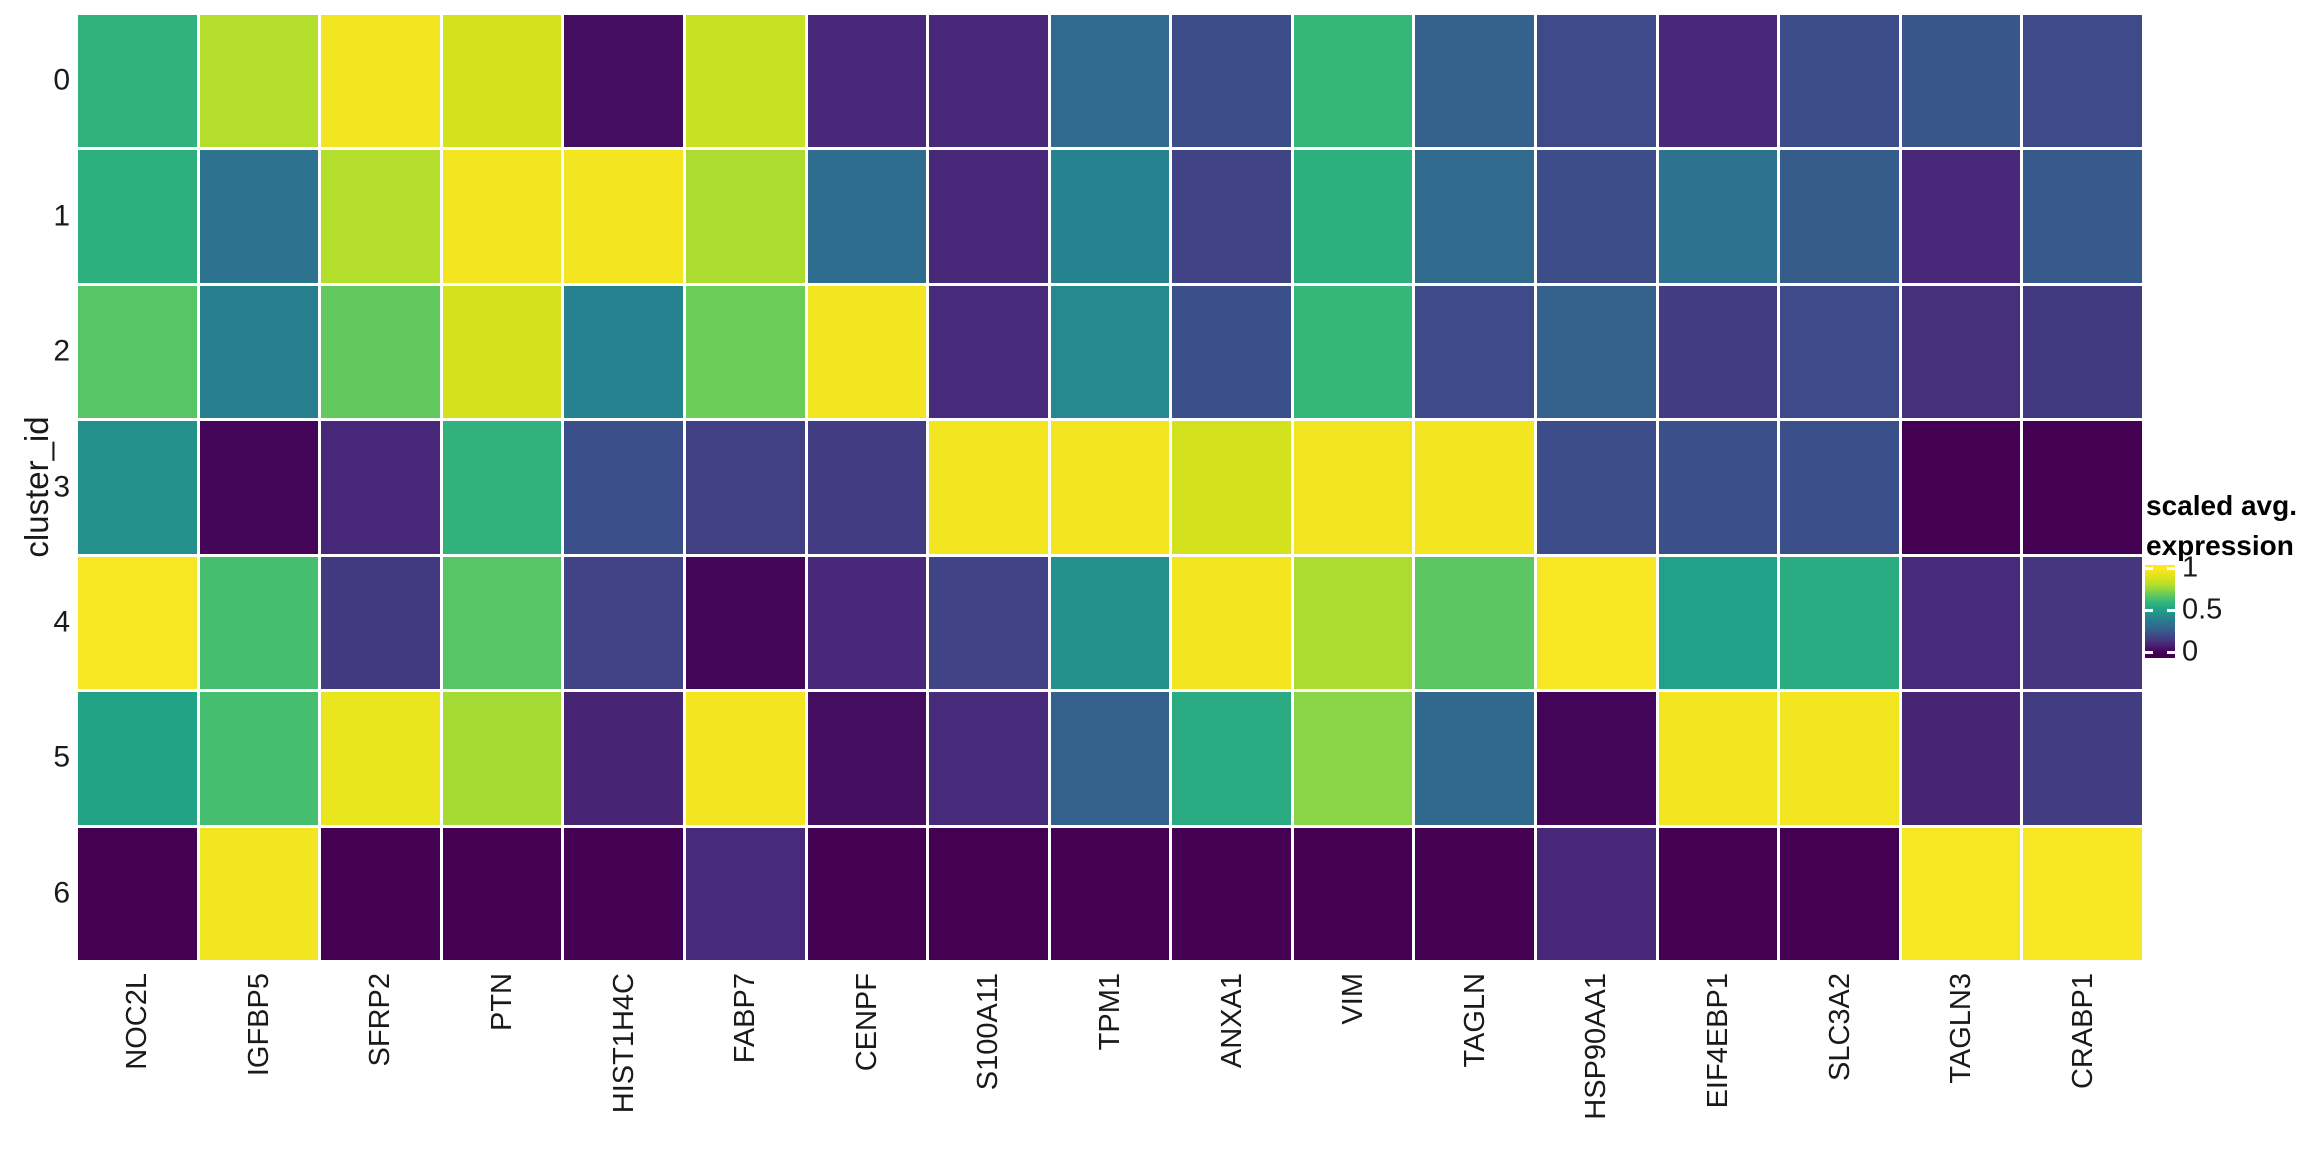 The image size is (2304, 1152). I want to click on x-tick-label: TAGLN3, so click(1961, 1028).